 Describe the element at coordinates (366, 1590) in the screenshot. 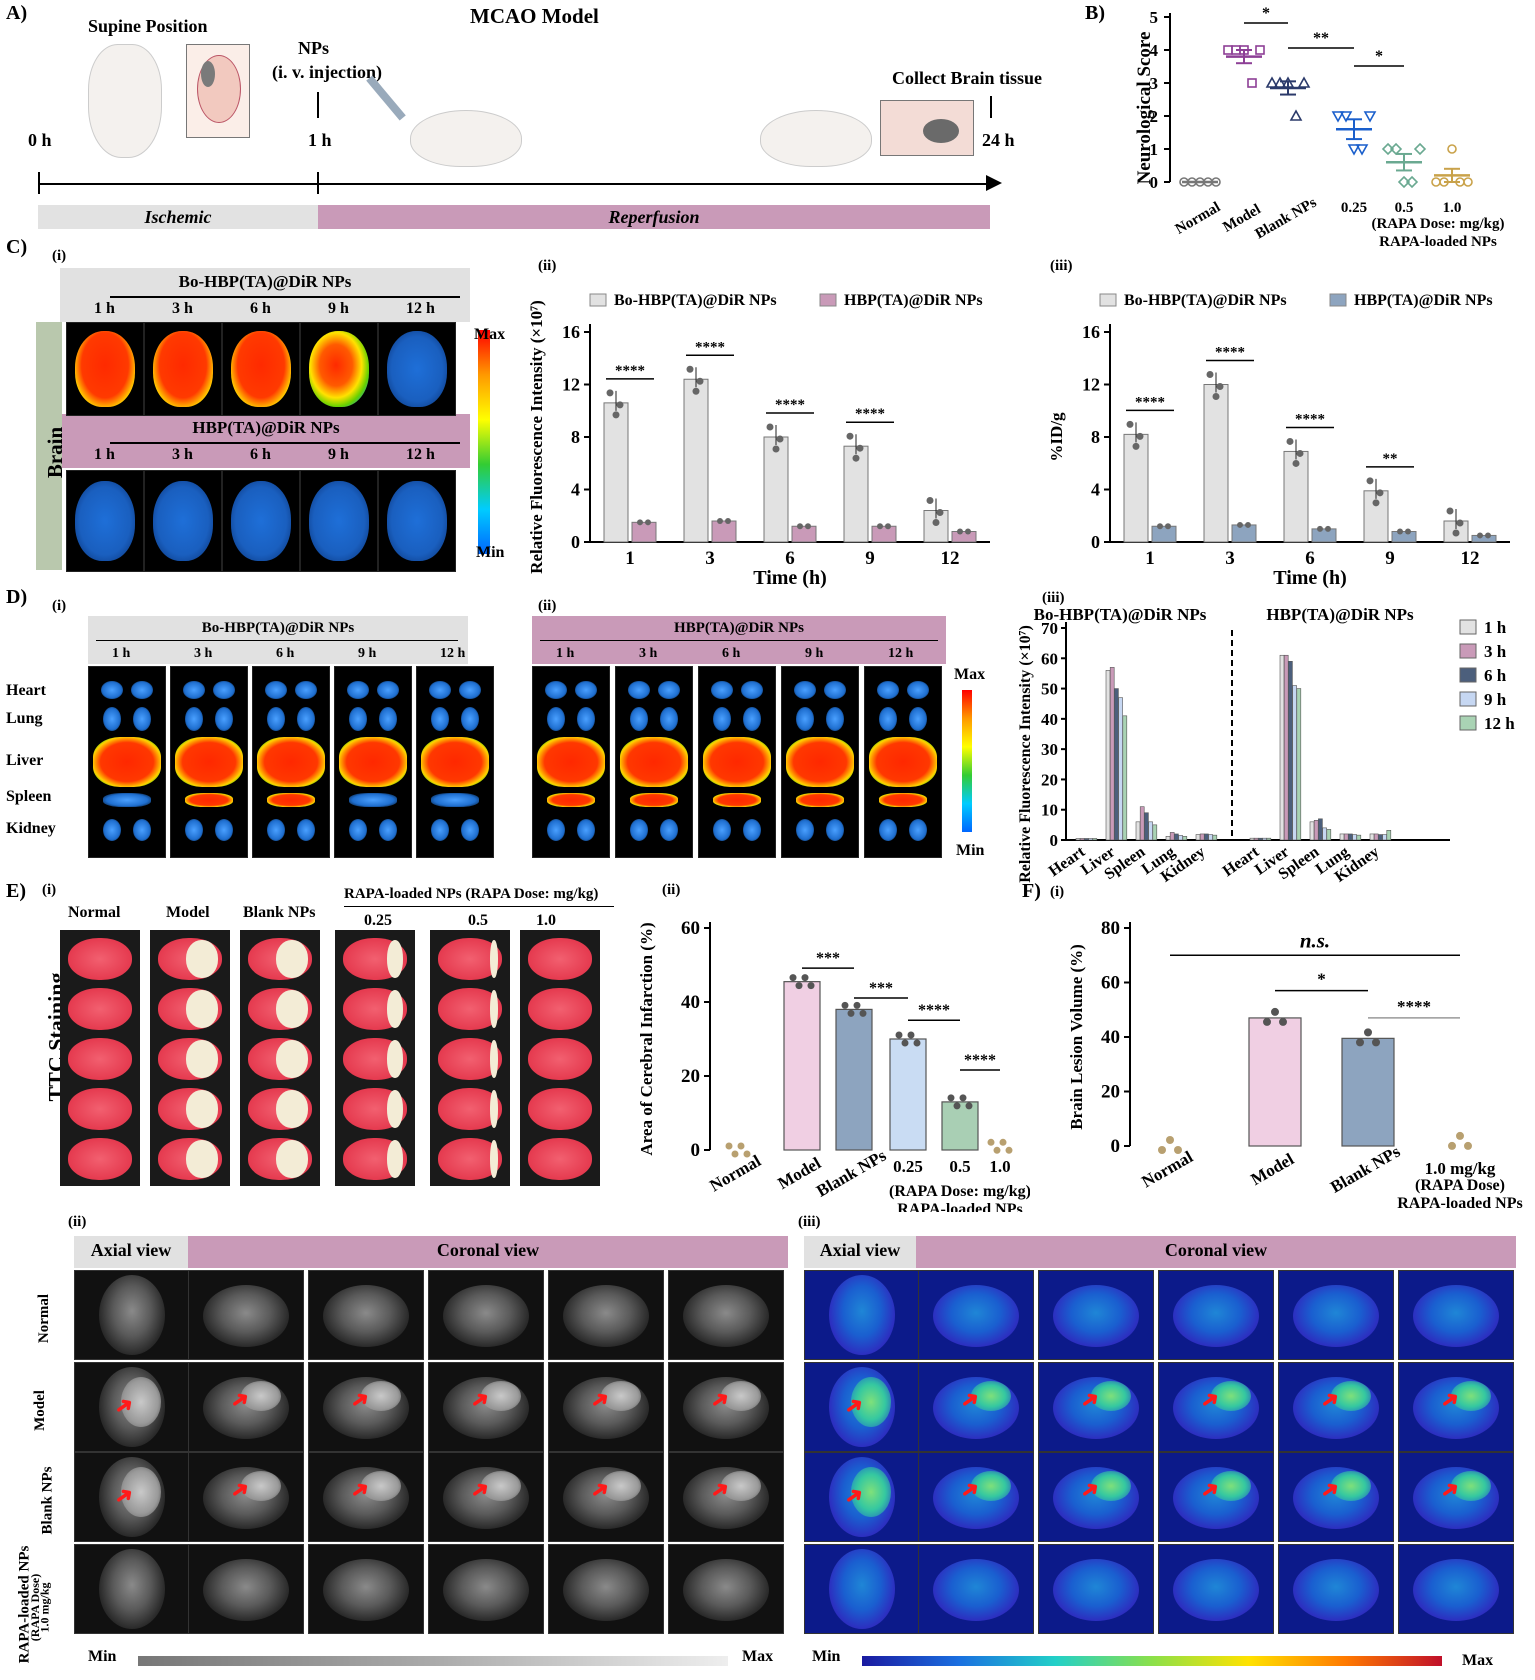

I see `f-ii-brain` at that location.